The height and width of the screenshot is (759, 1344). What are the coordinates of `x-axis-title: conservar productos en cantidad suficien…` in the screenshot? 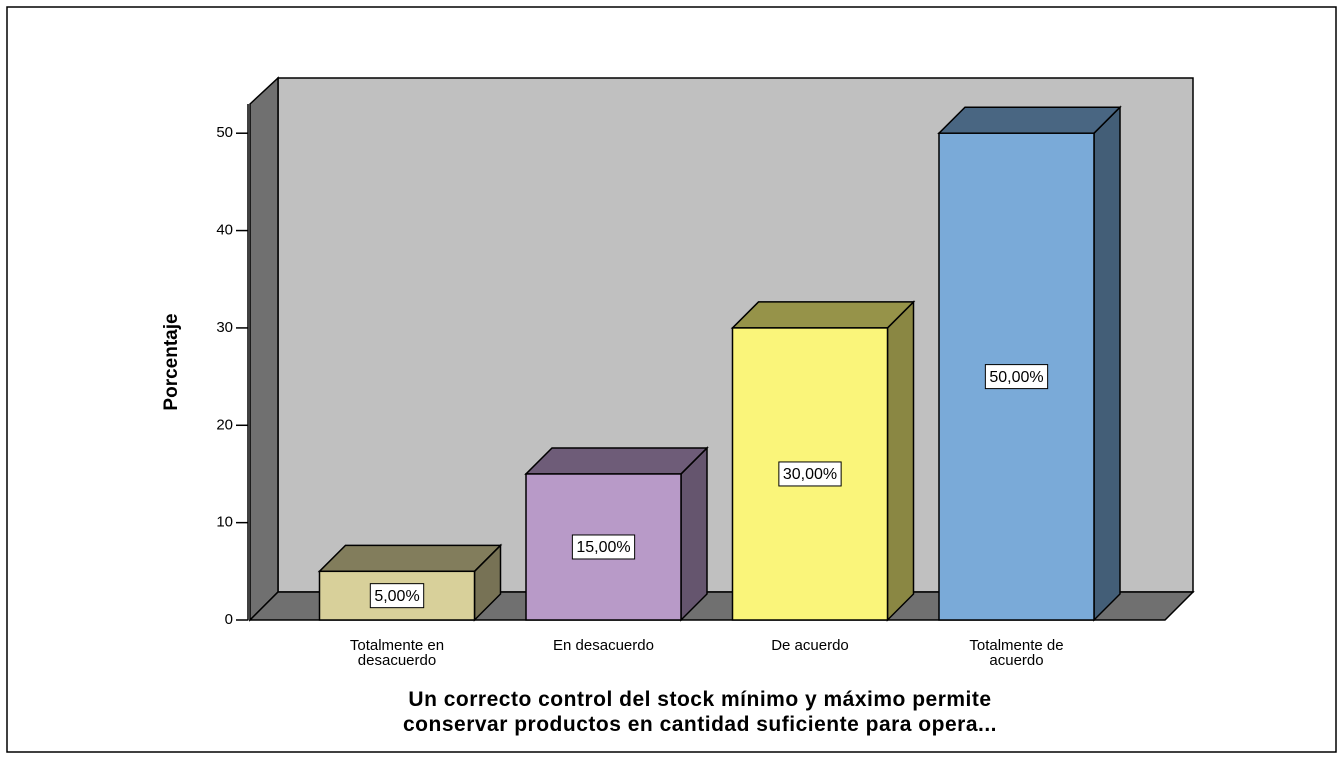 It's located at (700, 724).